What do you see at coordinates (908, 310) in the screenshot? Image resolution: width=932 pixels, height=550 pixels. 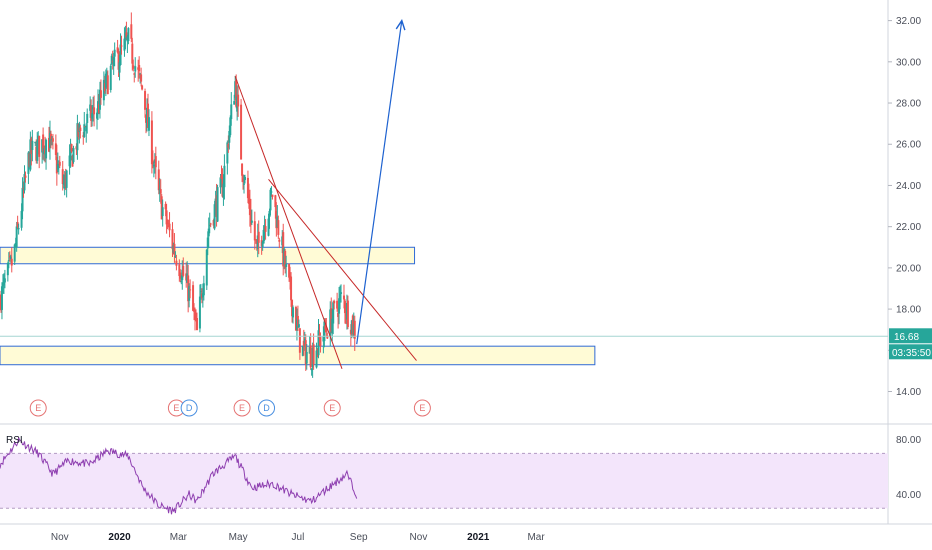 I see `price-tick-label: 18.00` at bounding box center [908, 310].